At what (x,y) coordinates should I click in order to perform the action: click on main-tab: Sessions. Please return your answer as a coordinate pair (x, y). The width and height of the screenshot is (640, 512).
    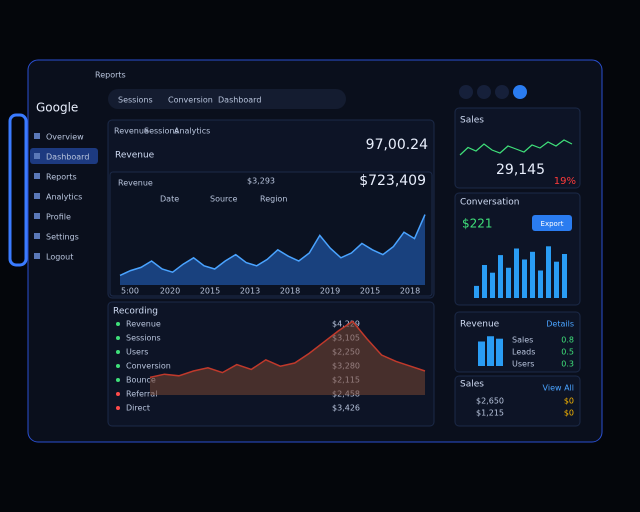
    Looking at the image, I should click on (161, 131).